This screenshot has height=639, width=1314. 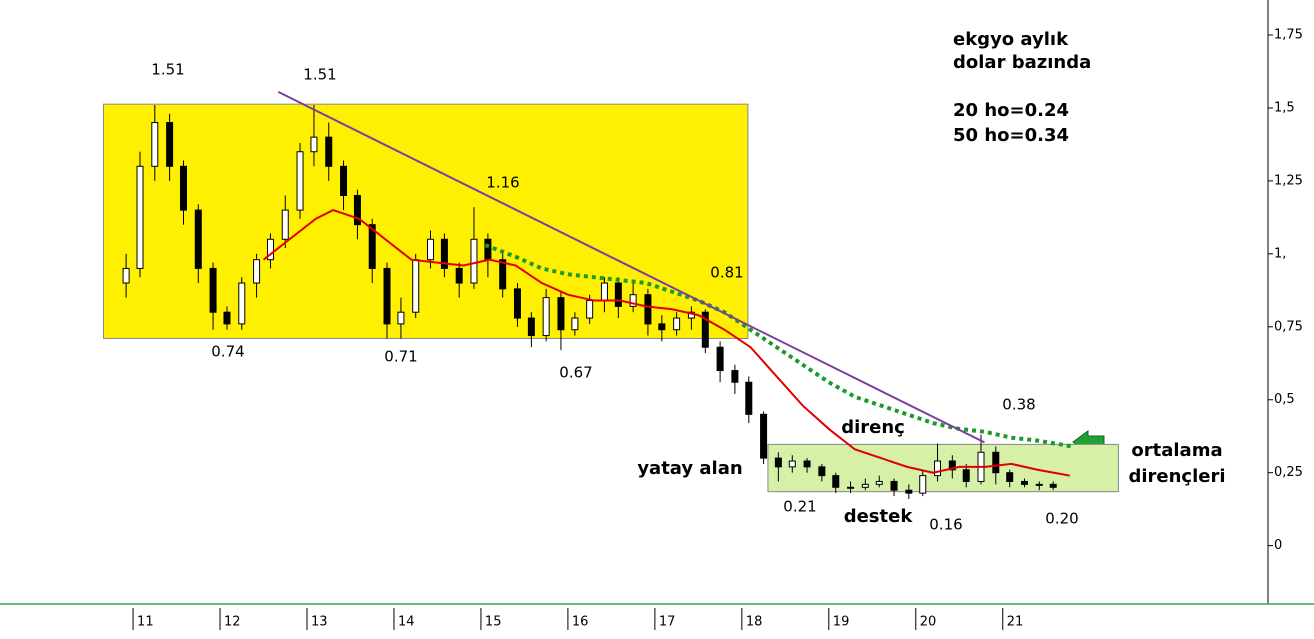 What do you see at coordinates (879, 516) in the screenshot?
I see `annotation: destek` at bounding box center [879, 516].